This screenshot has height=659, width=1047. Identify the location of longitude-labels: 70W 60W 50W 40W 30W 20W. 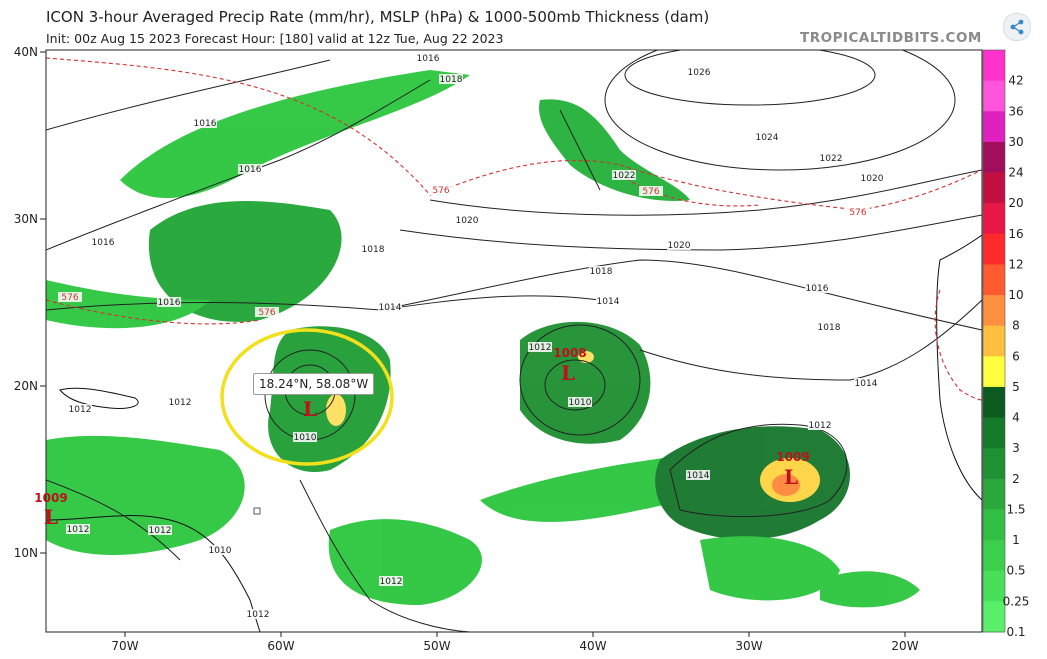
(515, 642).